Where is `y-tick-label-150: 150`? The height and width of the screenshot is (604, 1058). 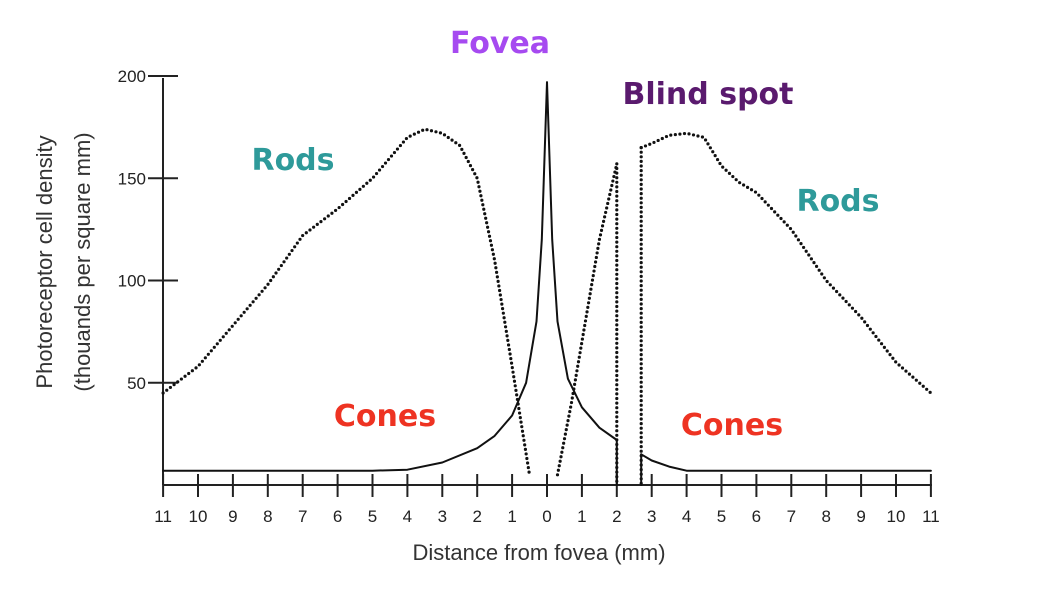
y-tick-label-150: 150 is located at coordinates (132, 178).